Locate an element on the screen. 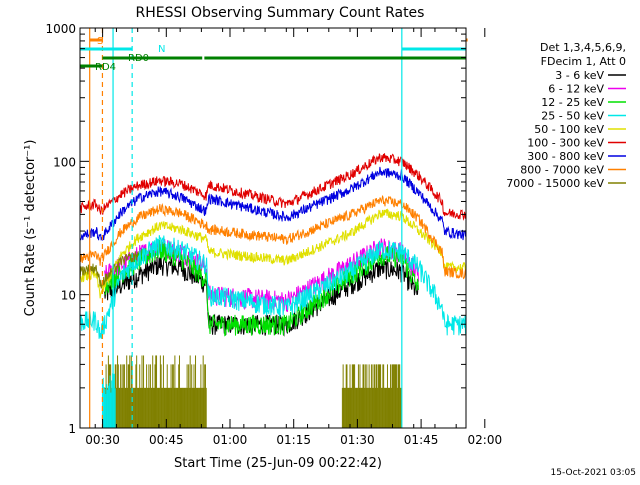  x-tick-label: 01:30 is located at coordinates (357, 440).